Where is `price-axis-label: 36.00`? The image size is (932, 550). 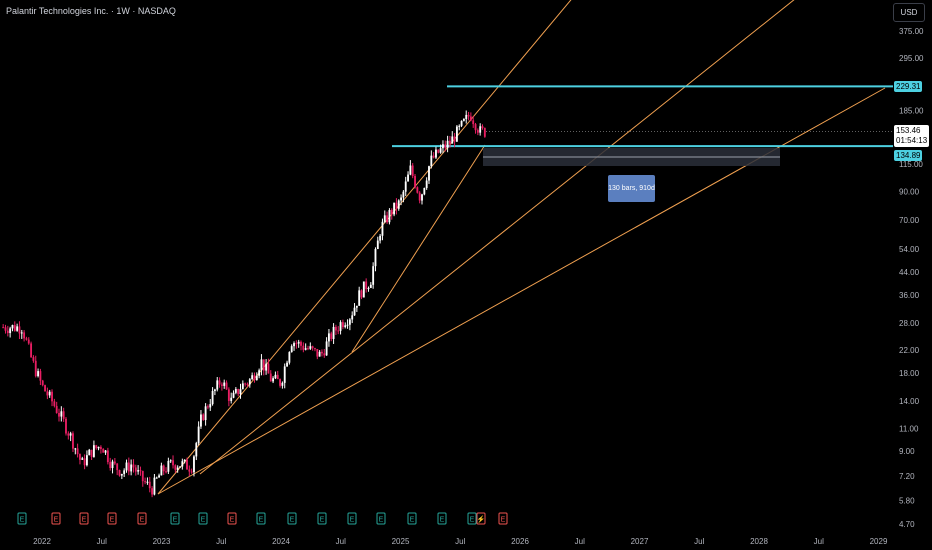
price-axis-label: 36.00 is located at coordinates (909, 295).